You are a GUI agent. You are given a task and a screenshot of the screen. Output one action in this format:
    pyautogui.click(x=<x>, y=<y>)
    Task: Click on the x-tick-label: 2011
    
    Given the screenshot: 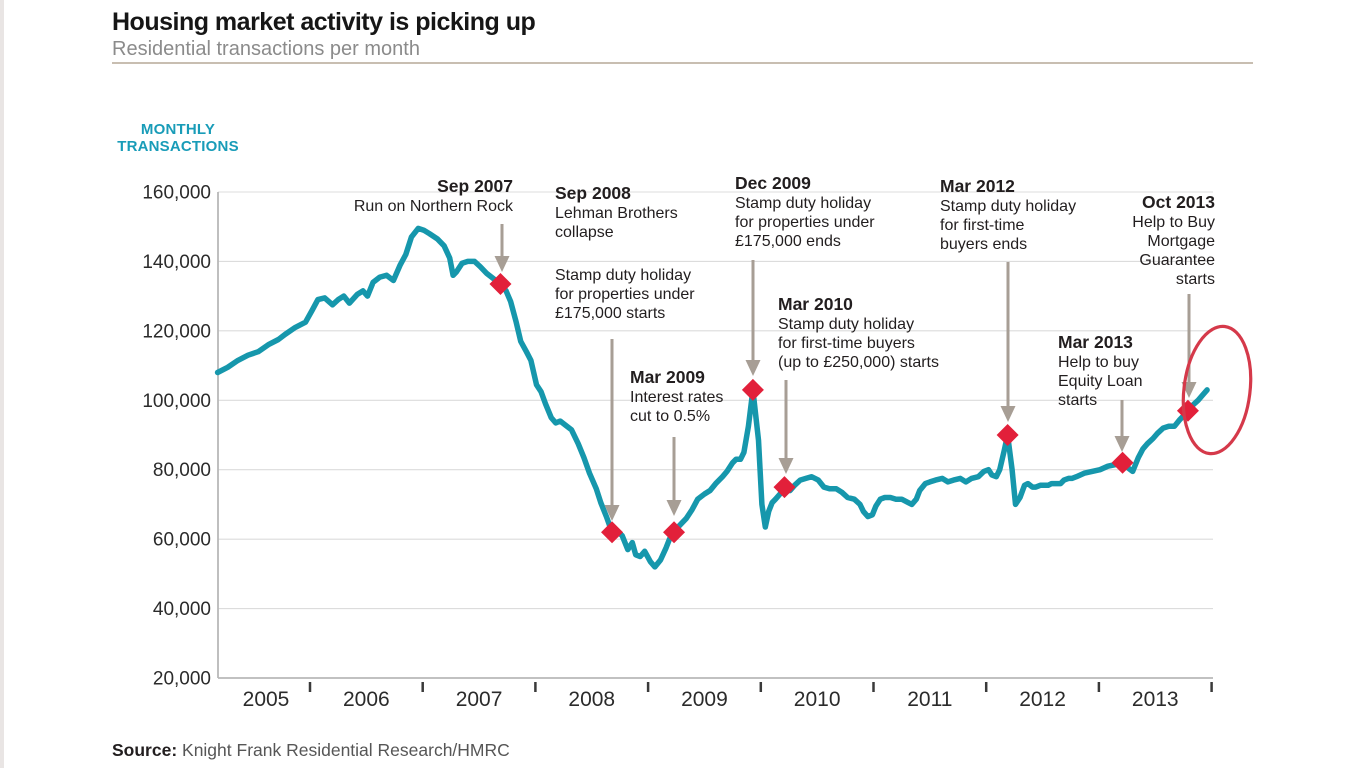 What is the action you would take?
    pyautogui.click(x=929, y=699)
    